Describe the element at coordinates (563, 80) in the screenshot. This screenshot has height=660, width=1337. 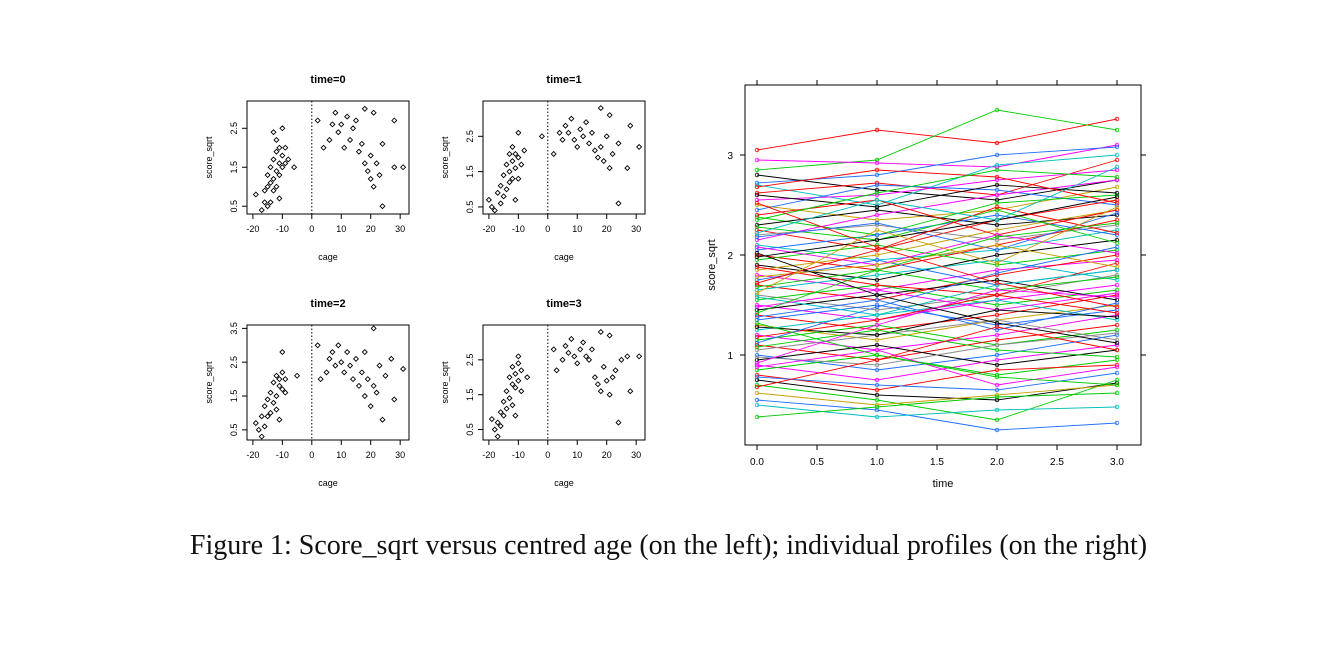
I see `panel-title: time=1` at that location.